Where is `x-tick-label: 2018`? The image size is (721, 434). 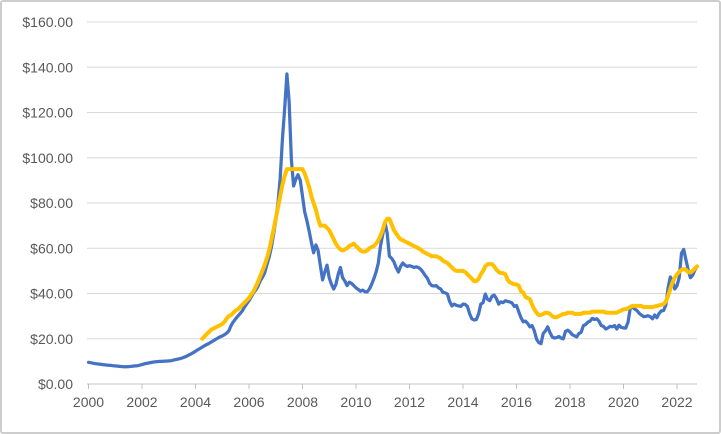
x-tick-label: 2018 is located at coordinates (569, 402).